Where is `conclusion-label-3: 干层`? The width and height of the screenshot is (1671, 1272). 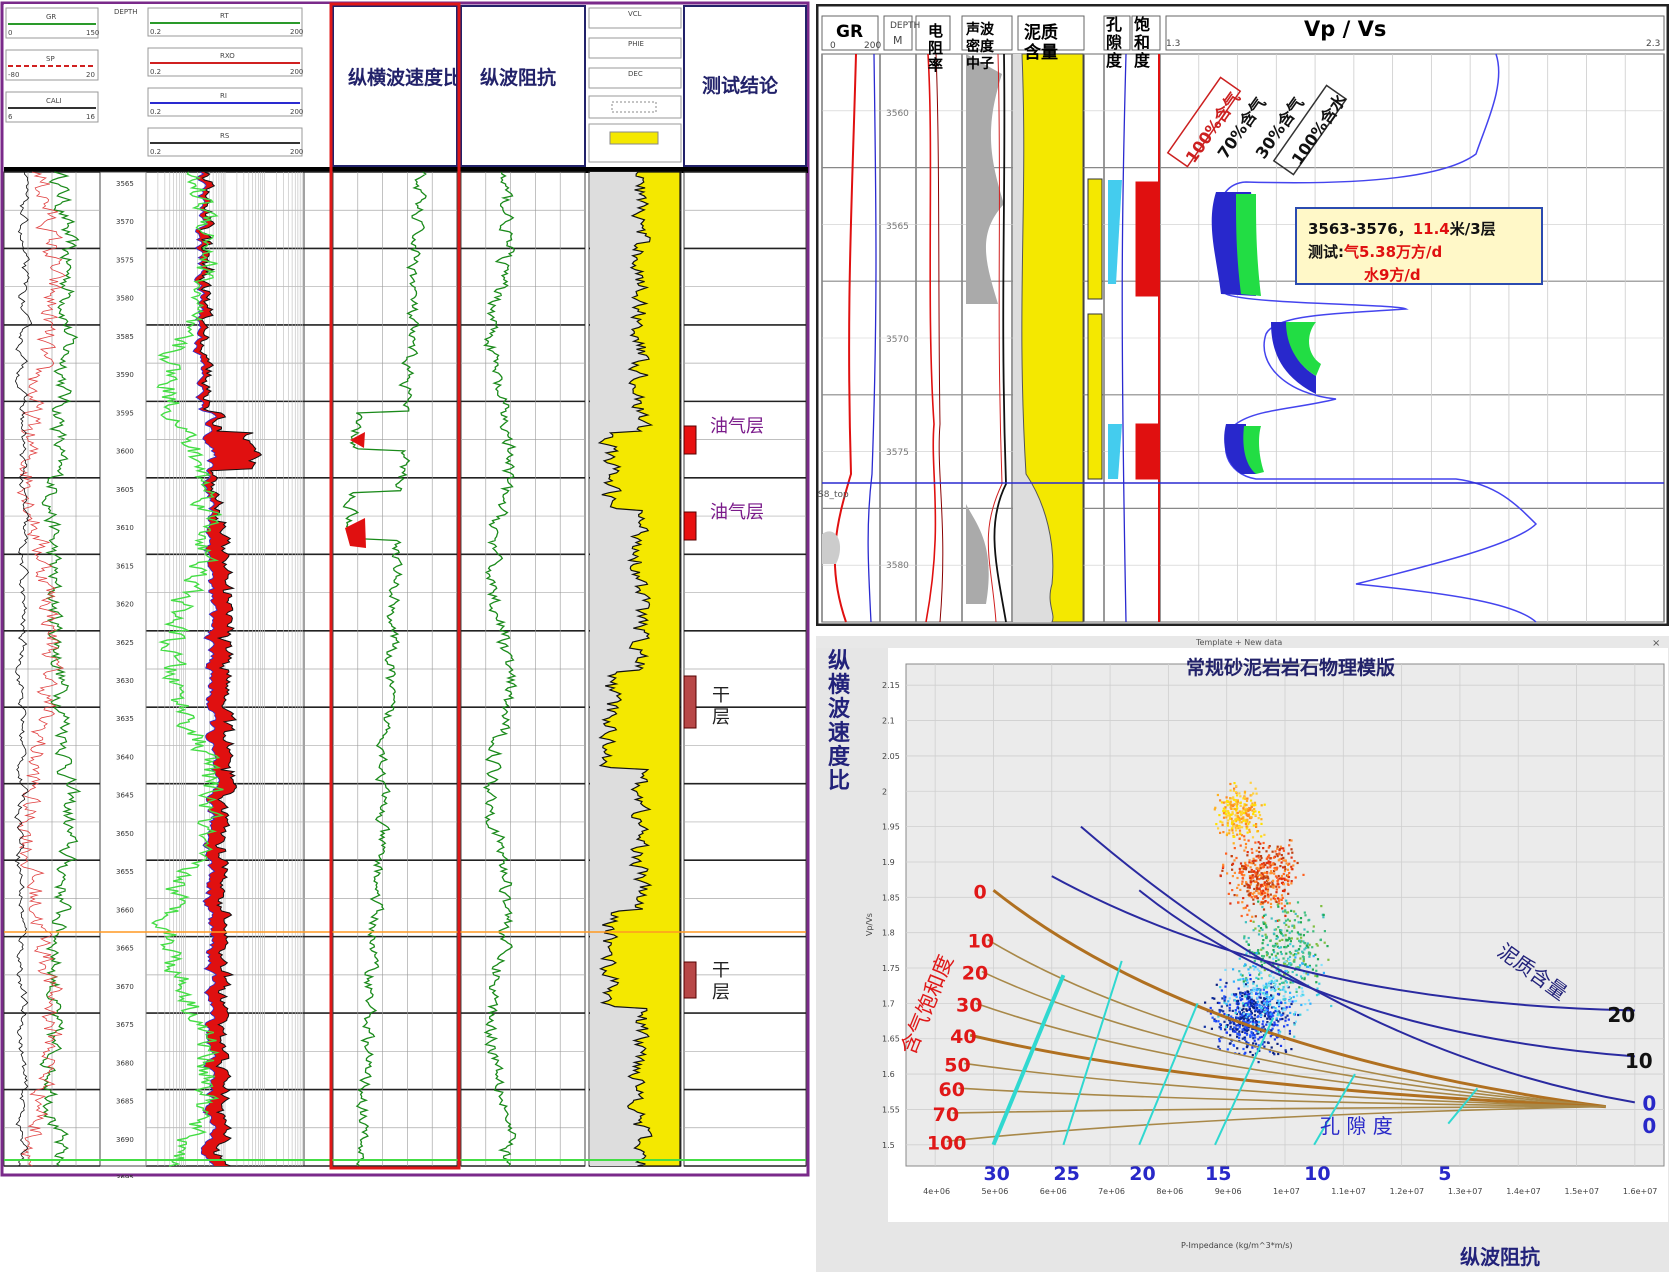 conclusion-label-3: 干层 is located at coordinates (721, 706).